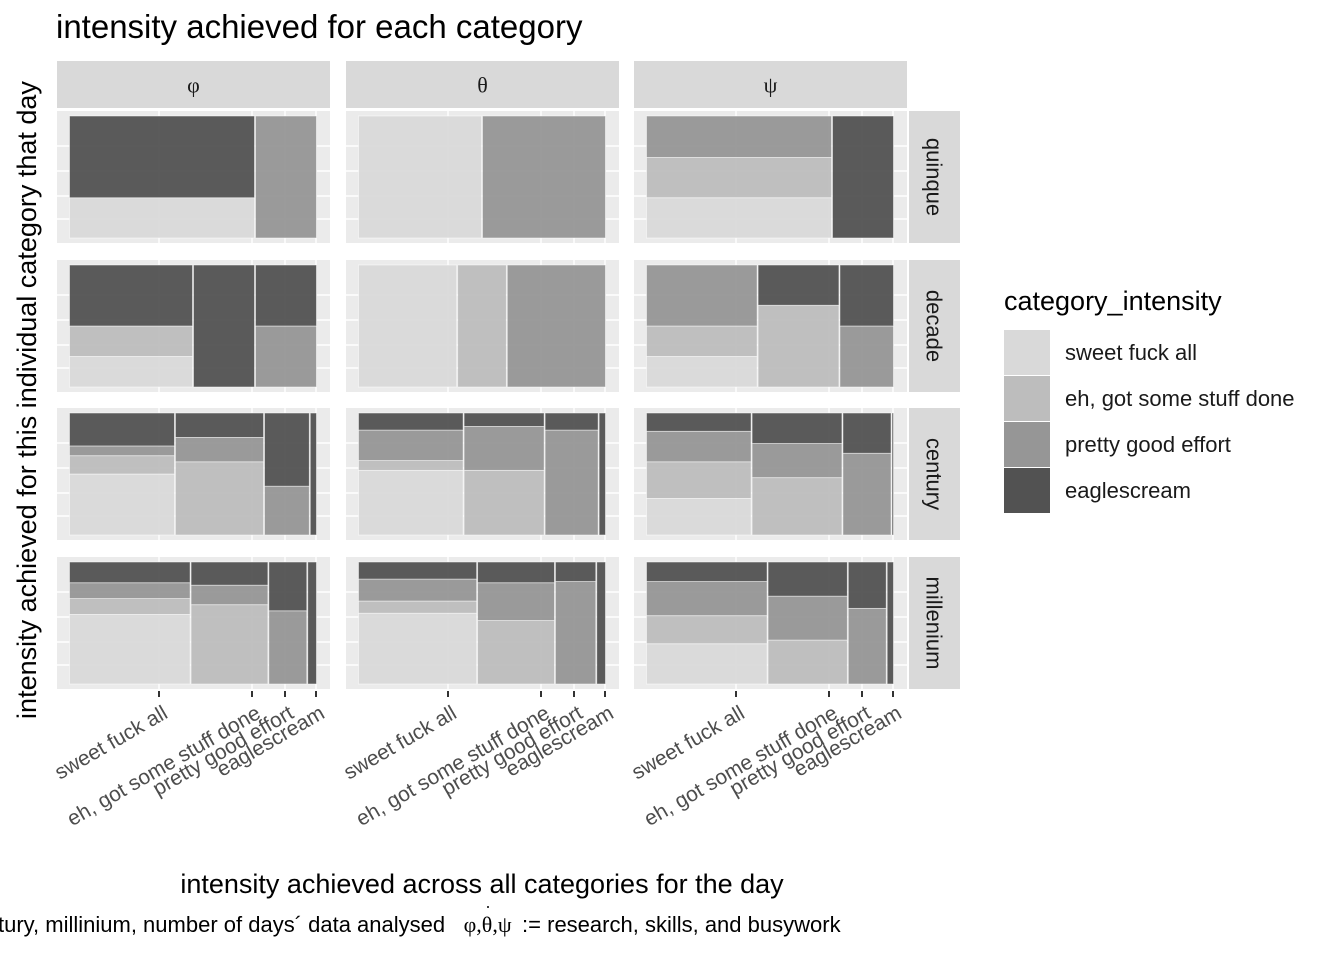  I want to click on legend-label: eh, got some stuff done, so click(1180, 398).